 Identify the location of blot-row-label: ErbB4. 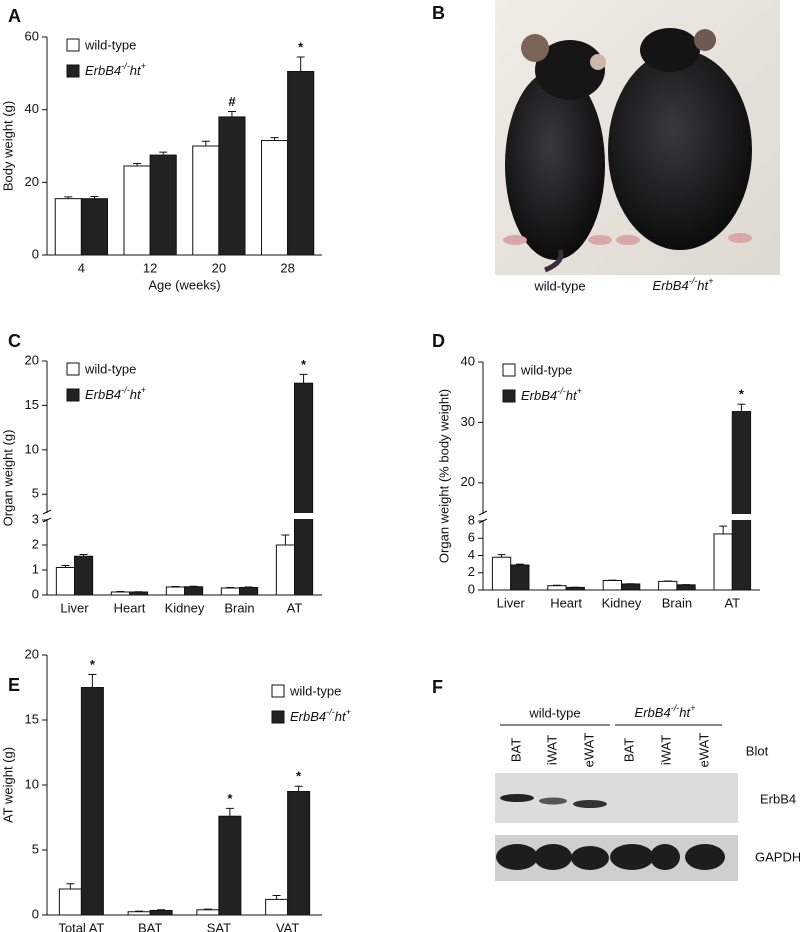
(778, 798).